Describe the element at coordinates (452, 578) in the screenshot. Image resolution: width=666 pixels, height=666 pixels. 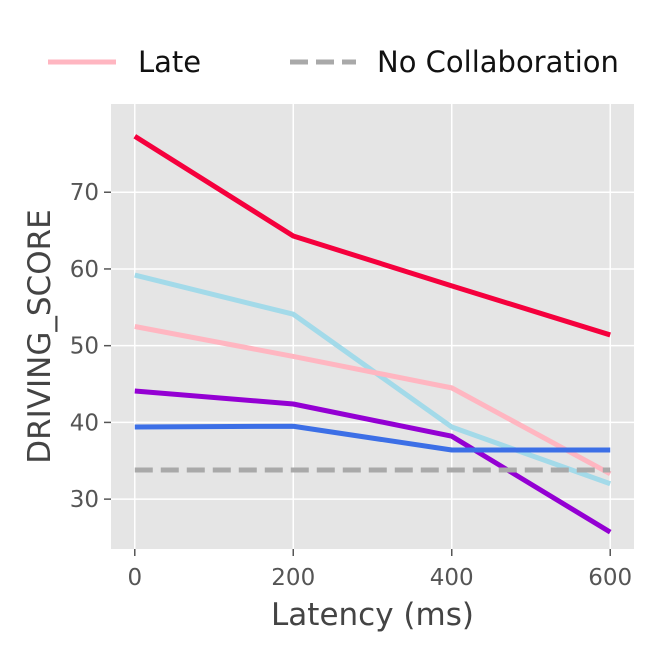
I see `x-tick-label: 400` at that location.